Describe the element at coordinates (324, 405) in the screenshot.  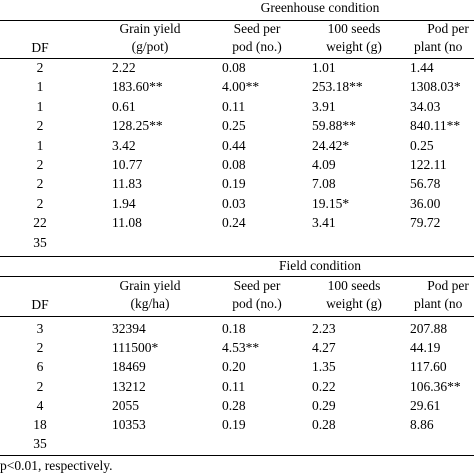
I see `cell-seed-weight: 0.29` at that location.